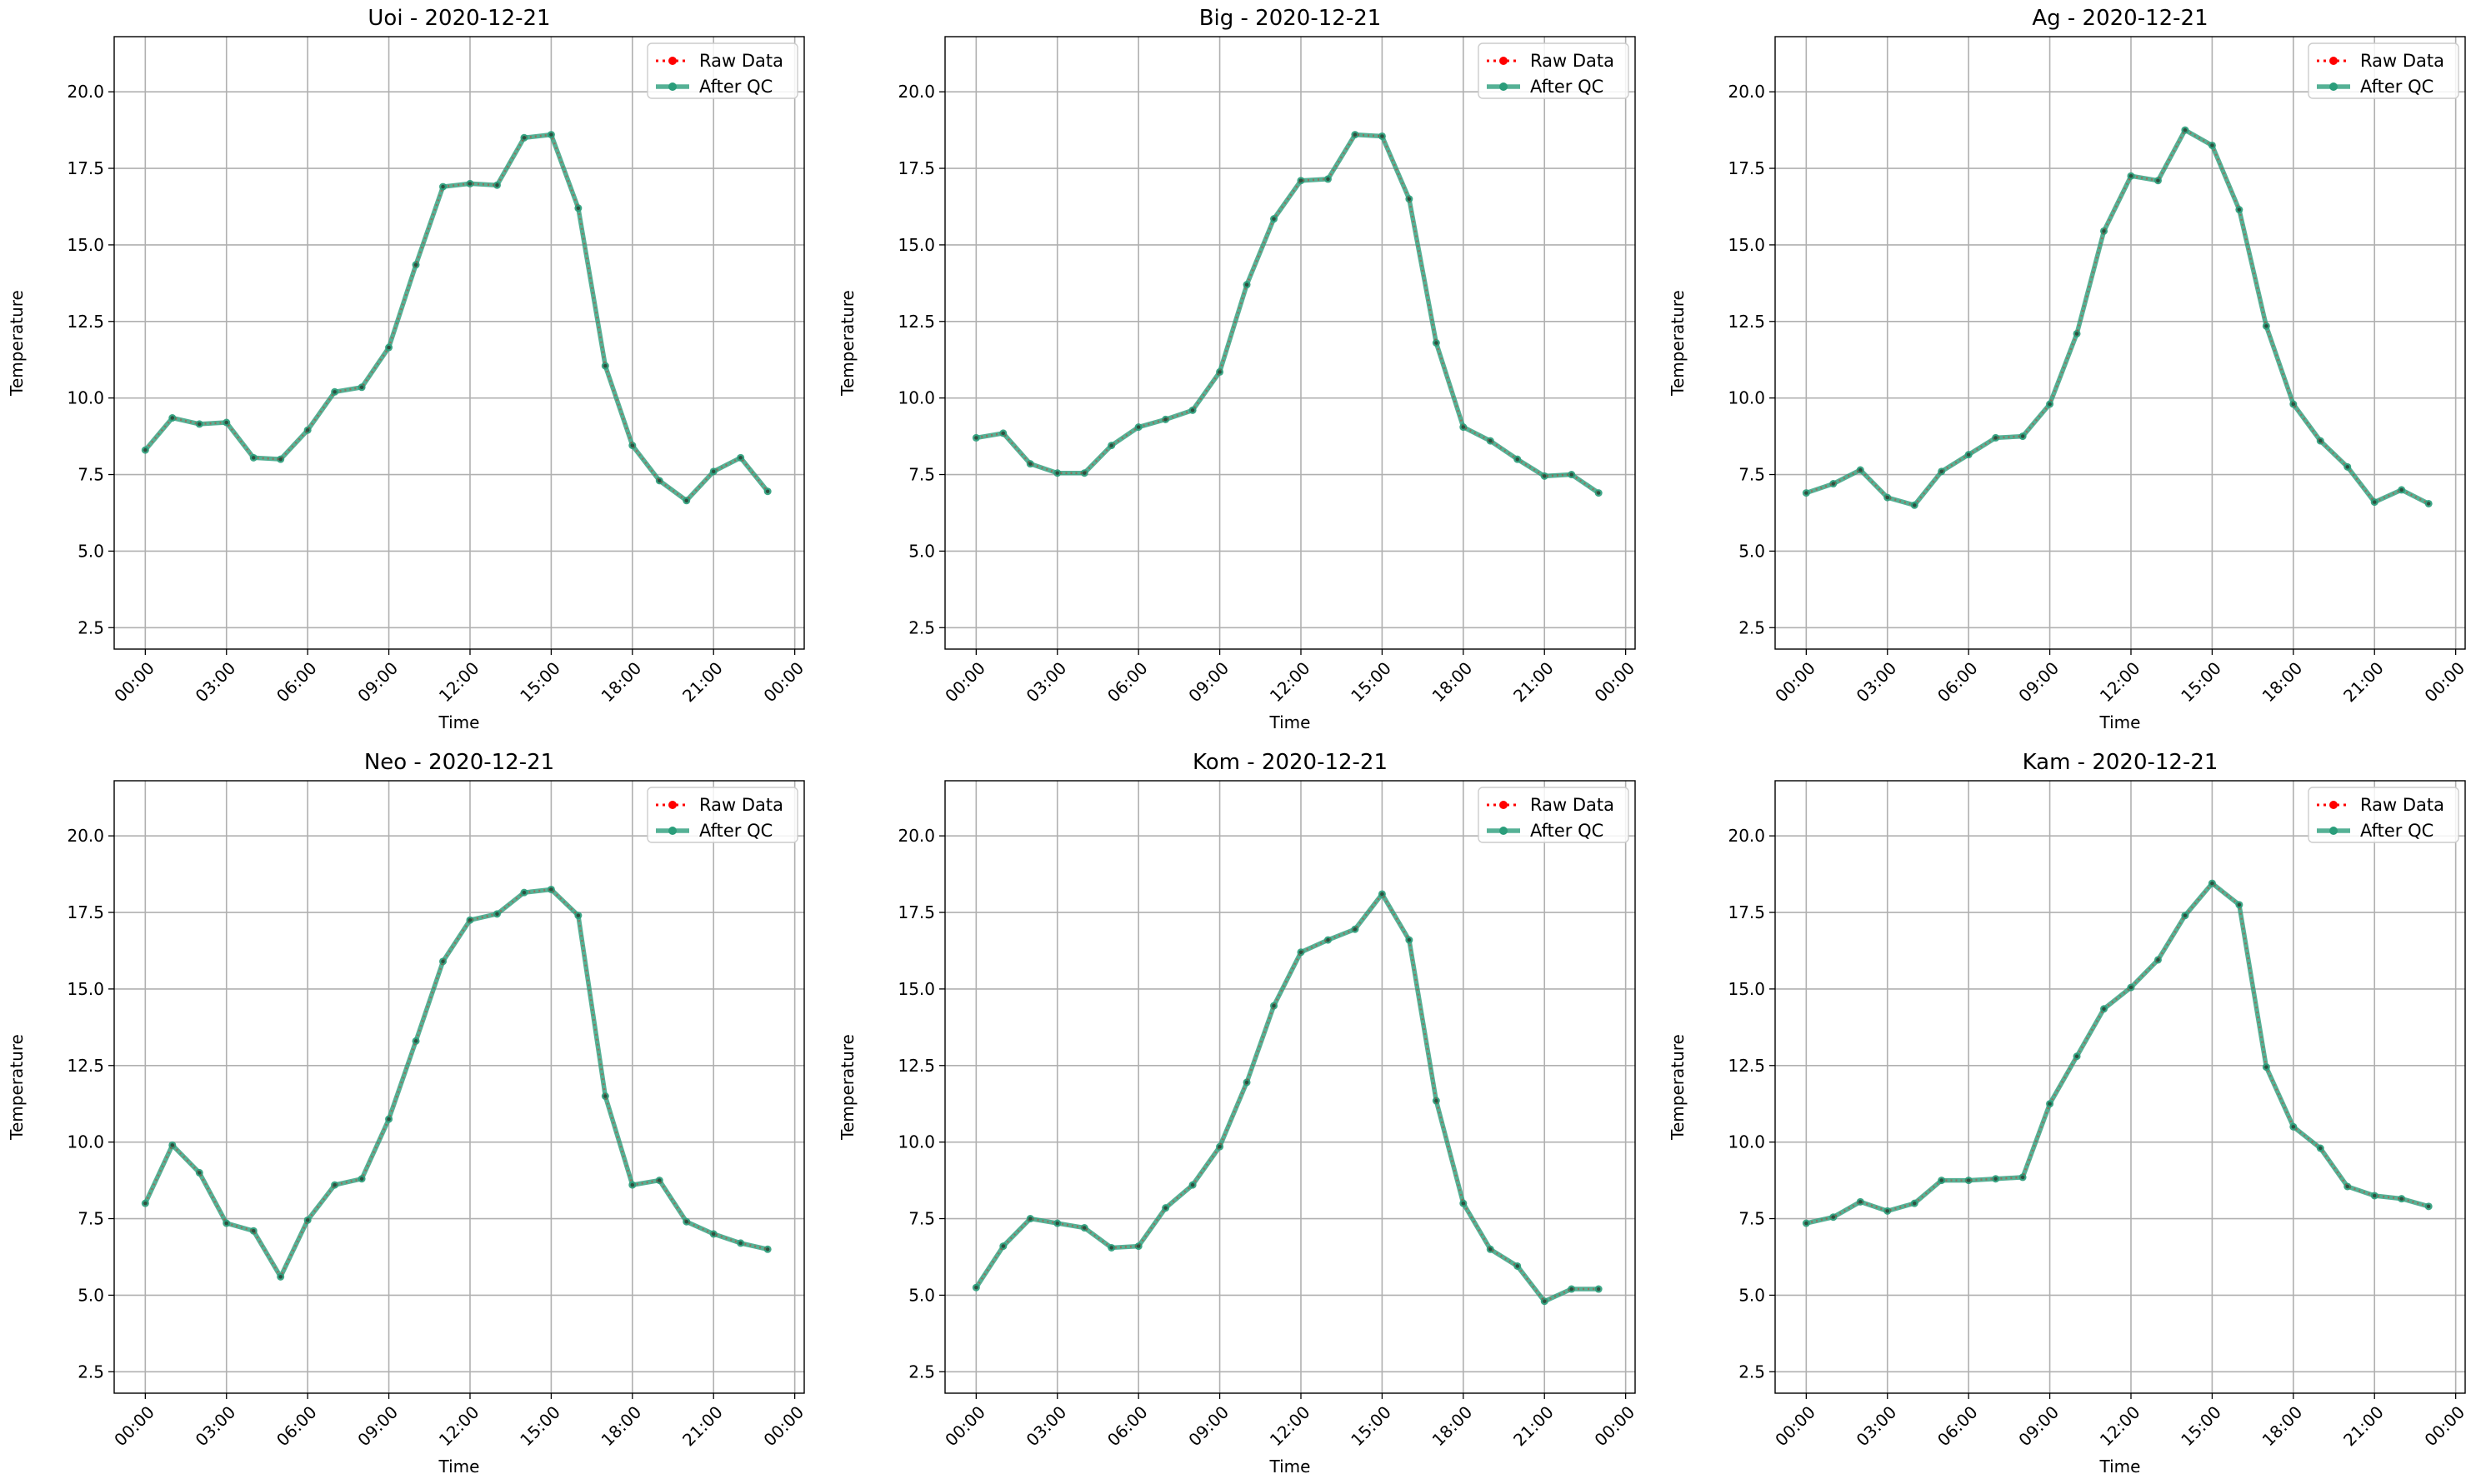  I want to click on y-tick-label: 5.0, so click(91, 551).